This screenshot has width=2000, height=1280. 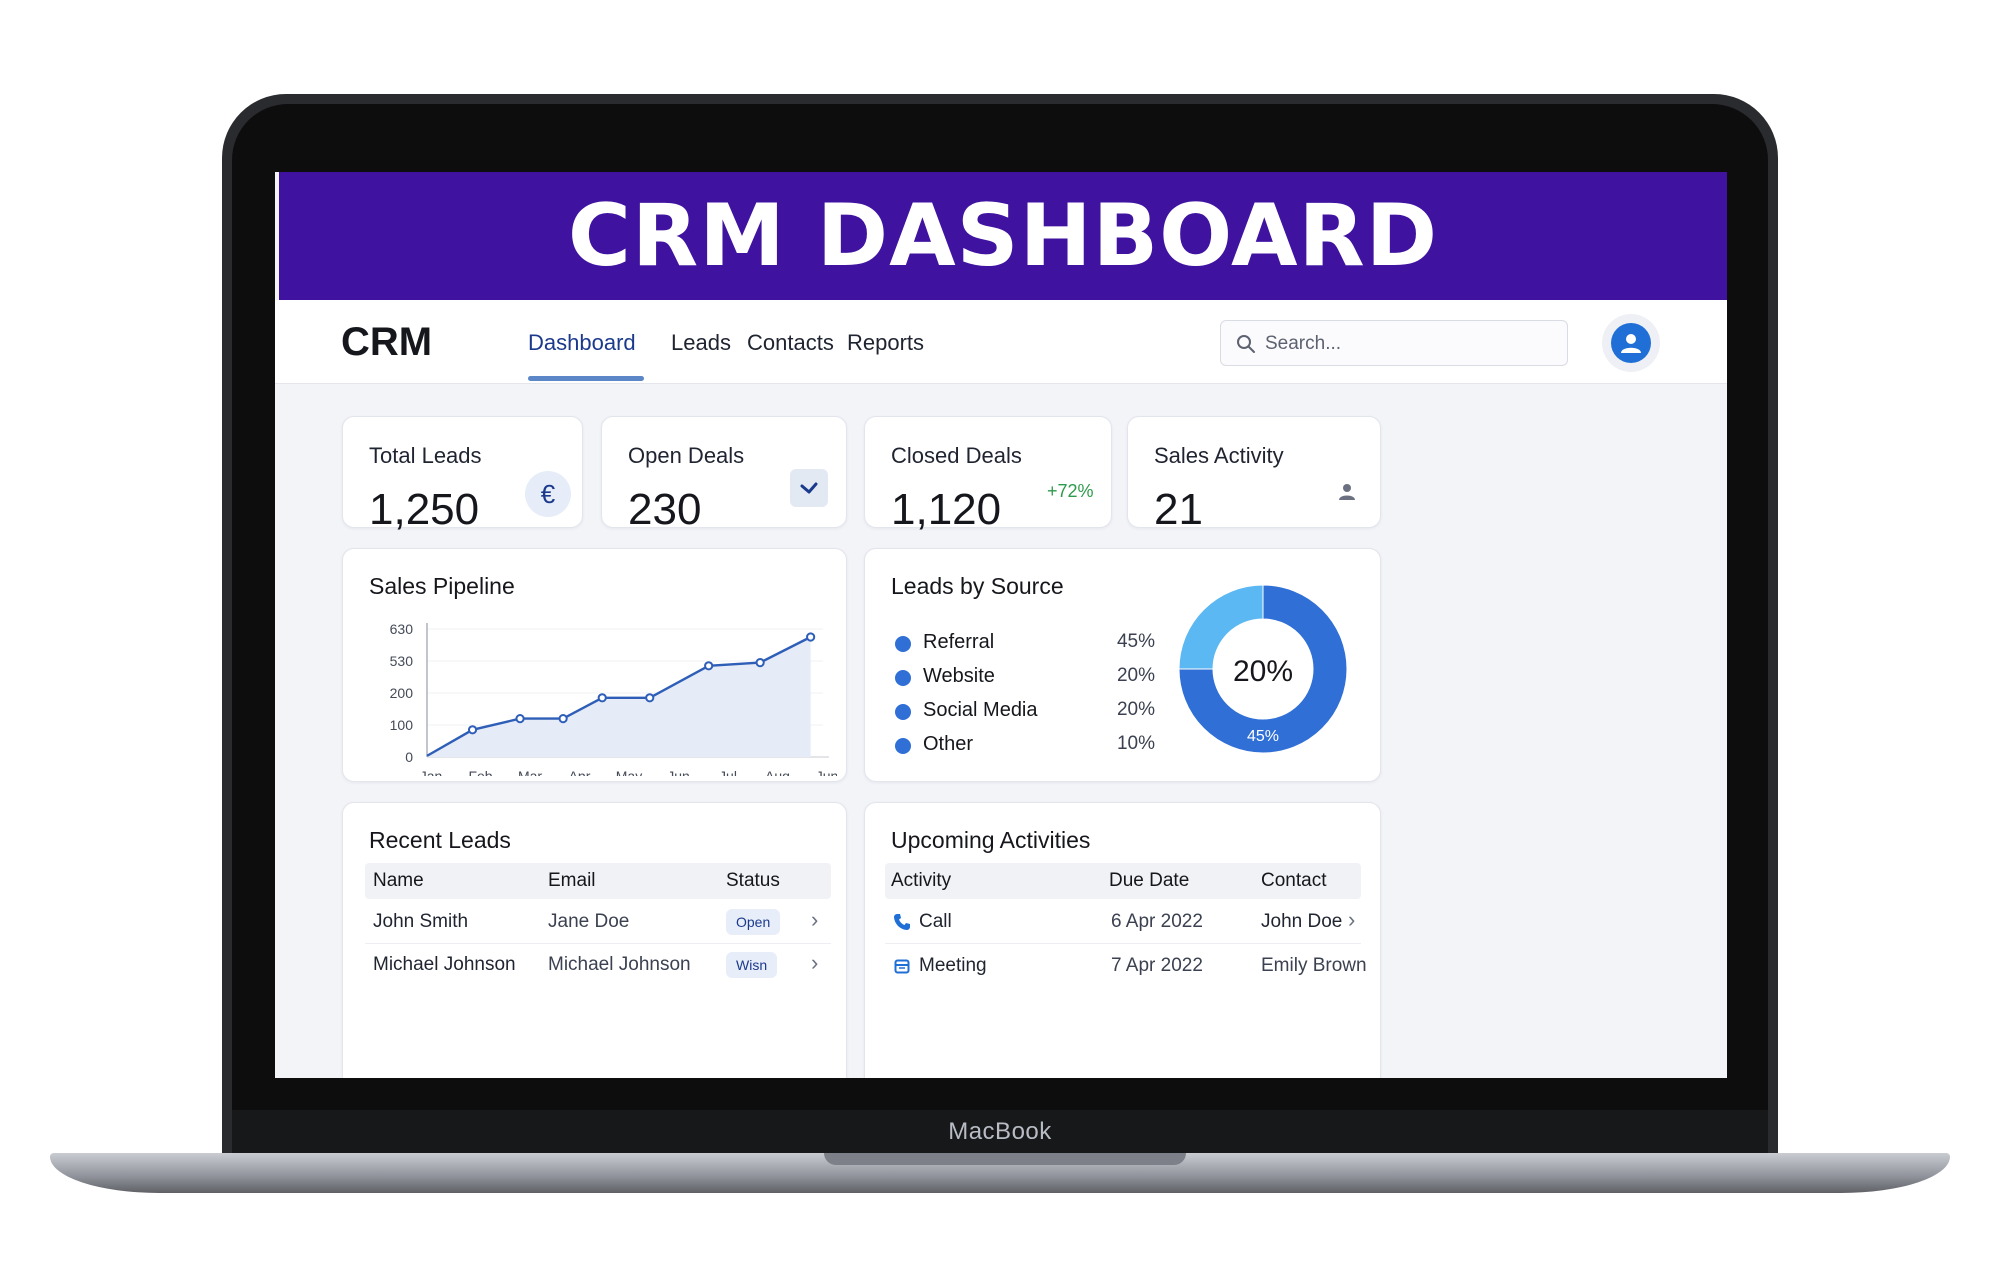 What do you see at coordinates (398, 880) in the screenshot?
I see `column-header: Name` at bounding box center [398, 880].